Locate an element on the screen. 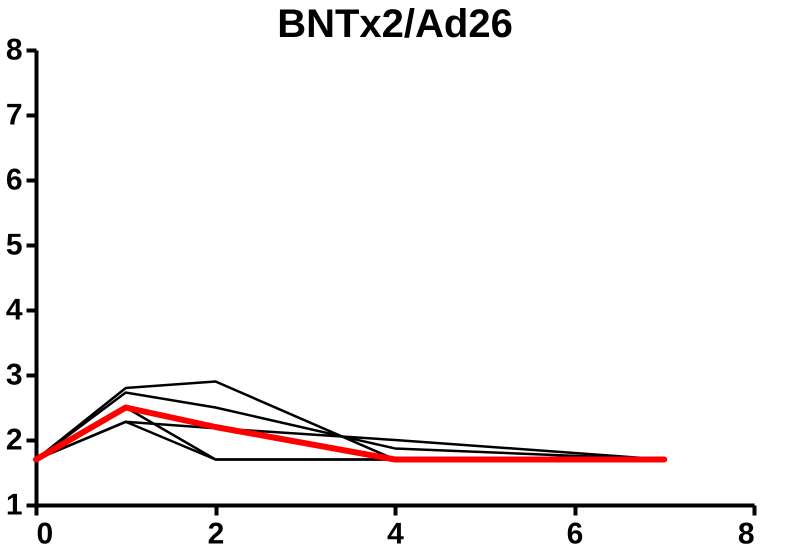  x-tick-label: 2 is located at coordinates (216, 534).